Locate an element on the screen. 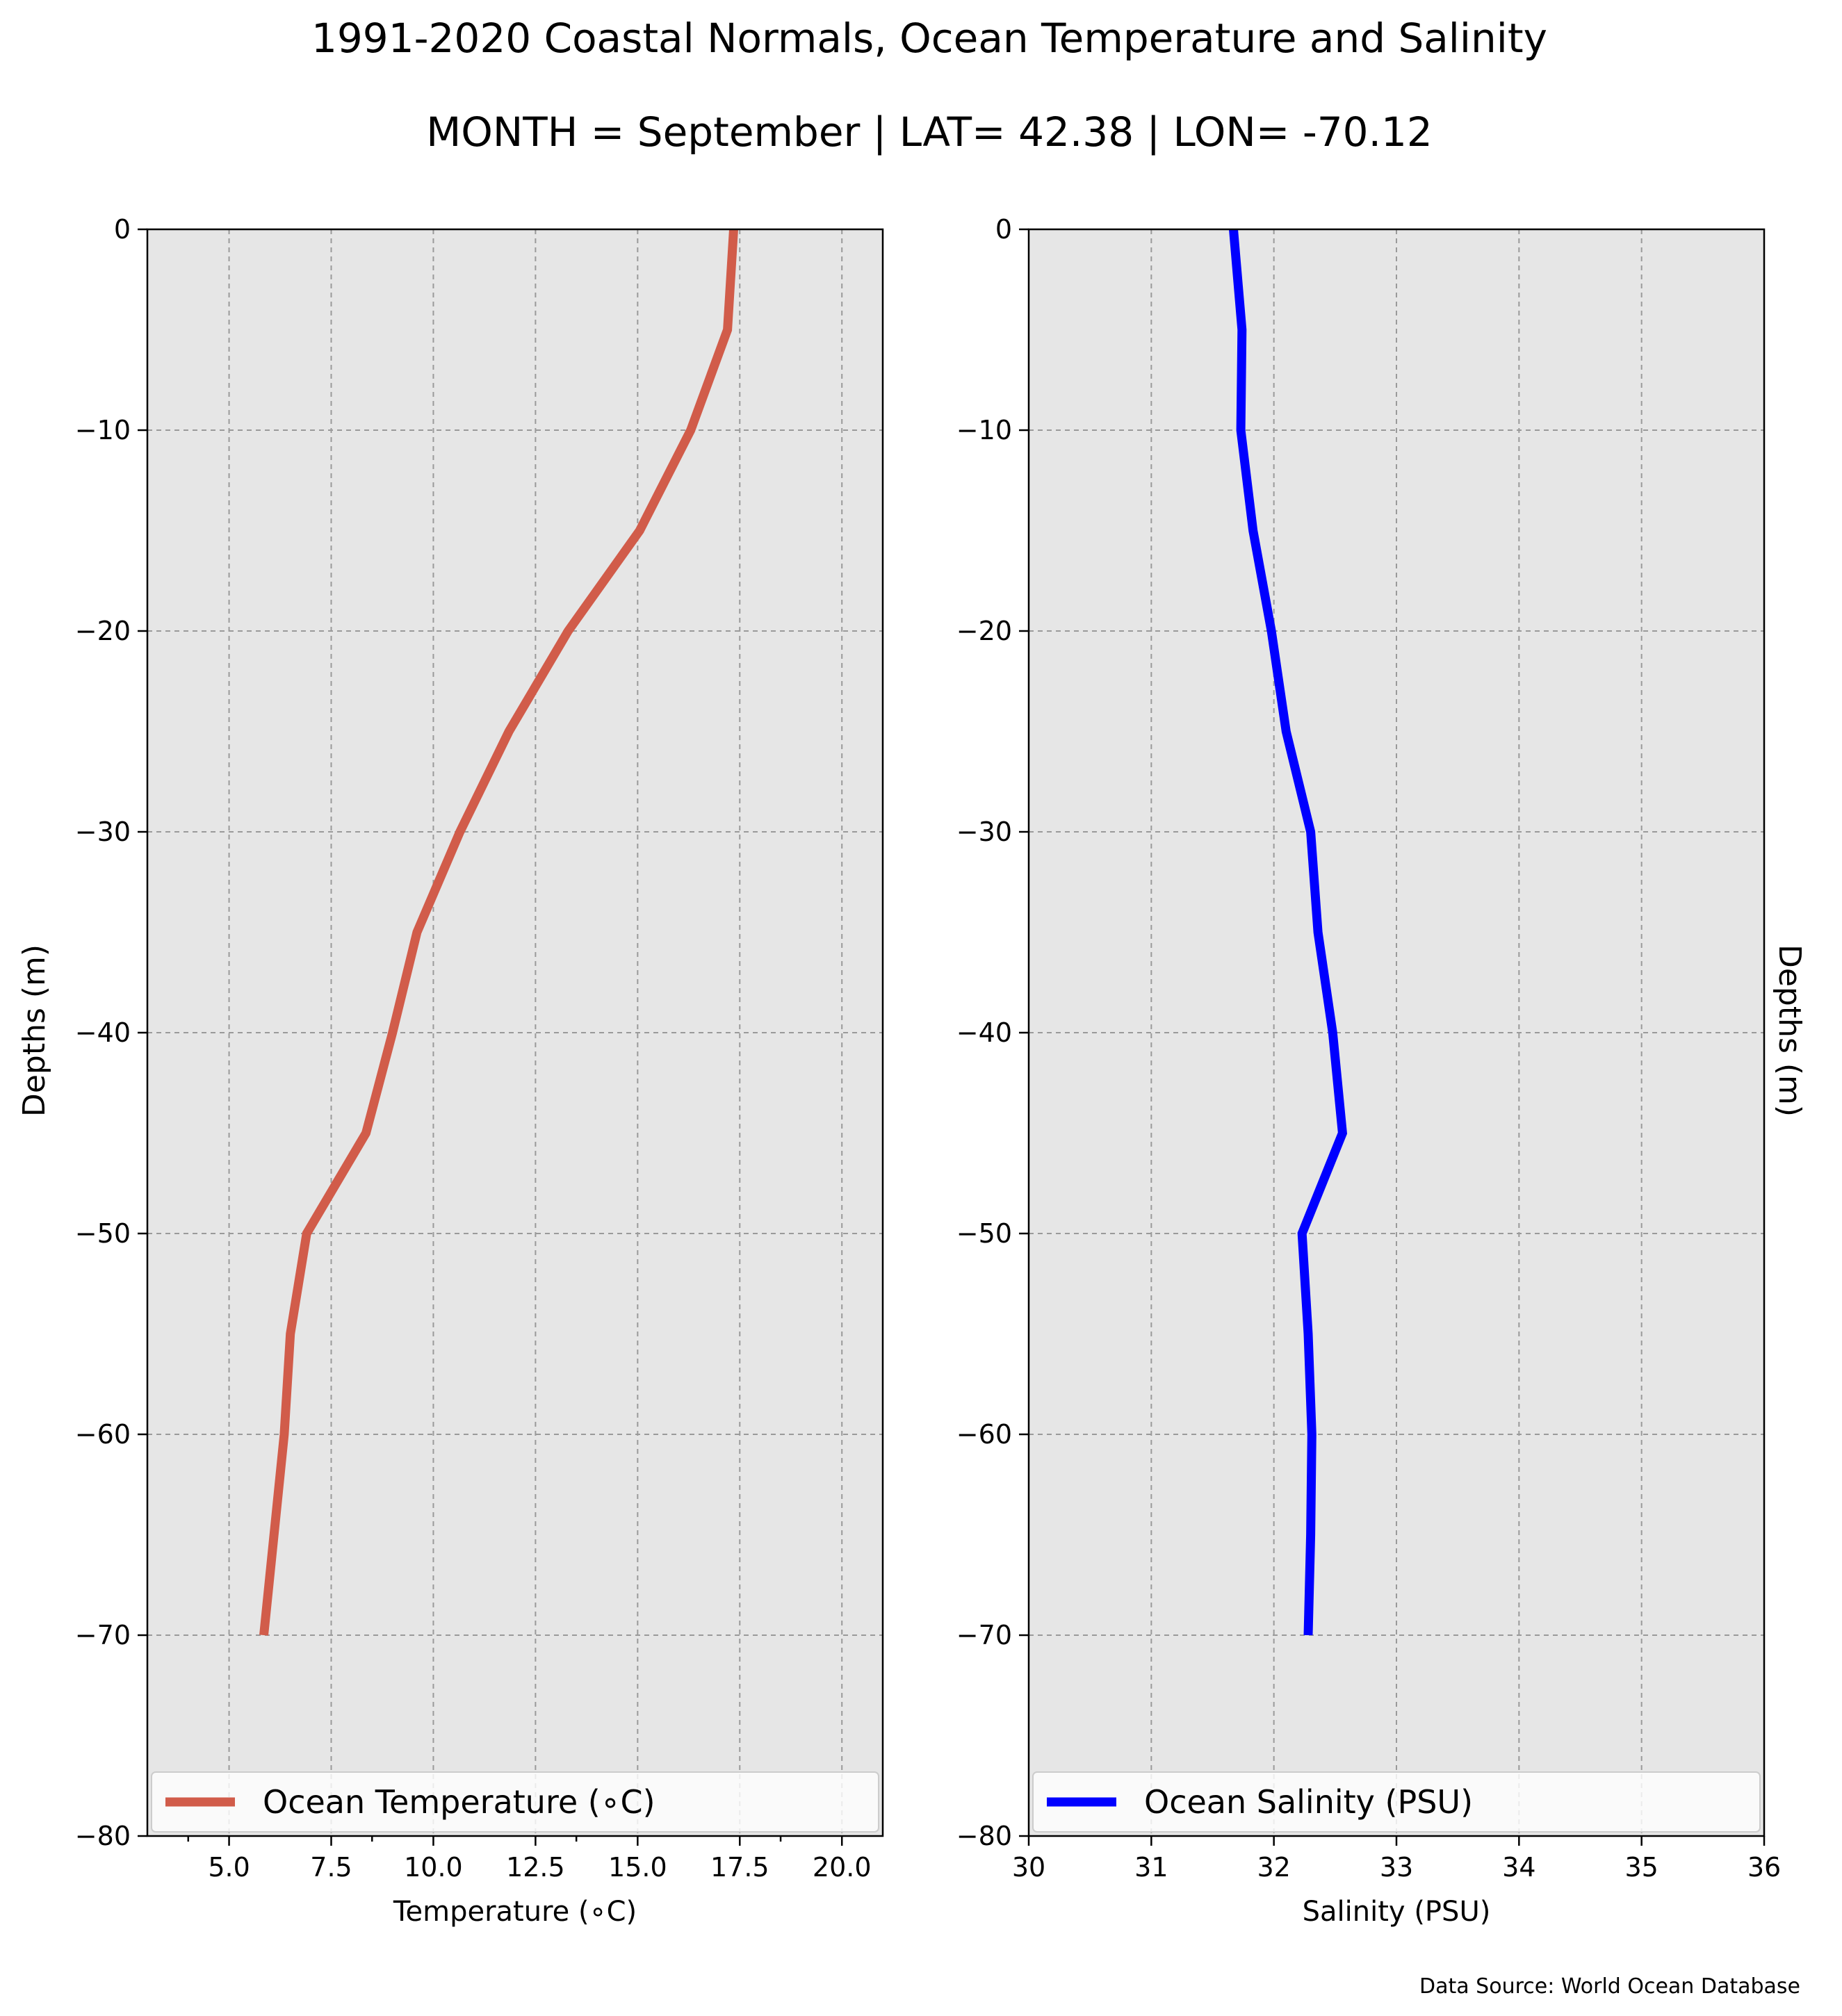  temp-y-tick-label: −50 is located at coordinates (103, 1234).